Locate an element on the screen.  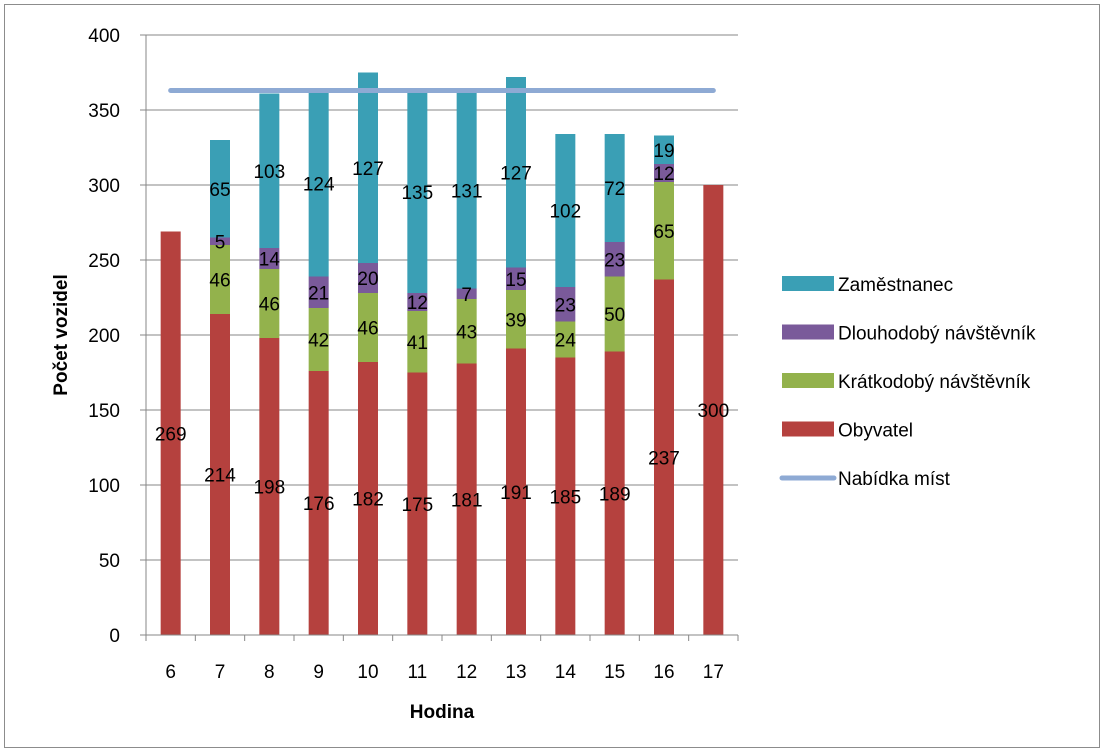
y-tick-label: 250 is located at coordinates (104, 261).